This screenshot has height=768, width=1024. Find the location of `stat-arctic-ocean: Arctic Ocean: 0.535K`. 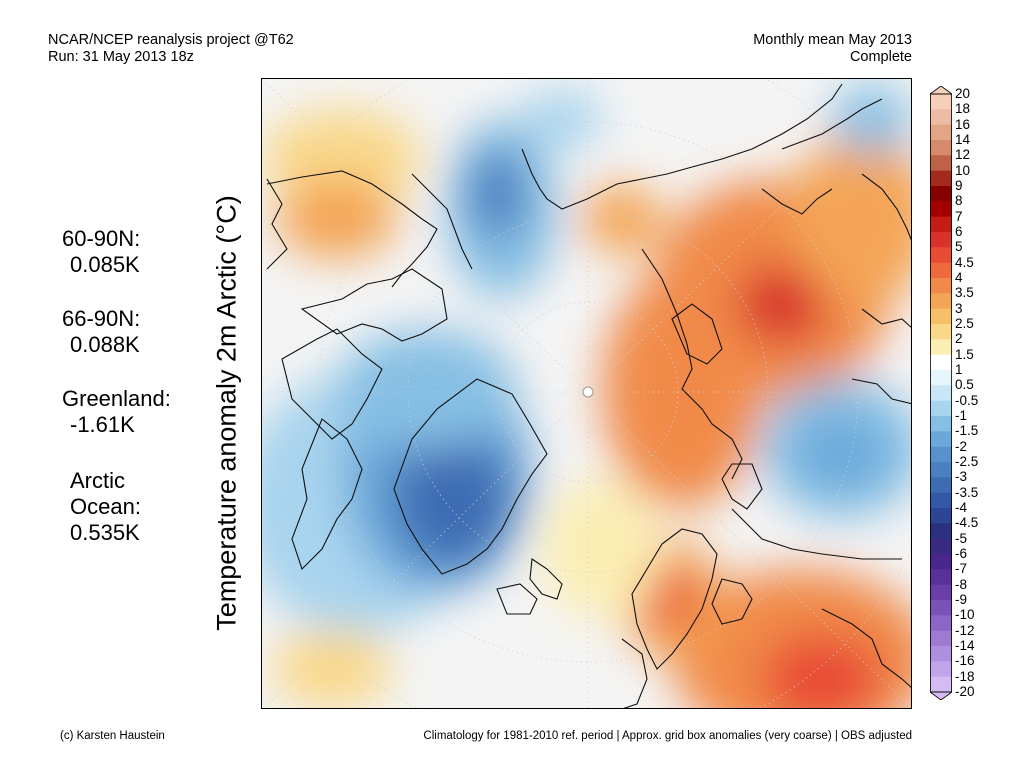

stat-arctic-ocean: Arctic Ocean: 0.535K is located at coordinates (105, 507).